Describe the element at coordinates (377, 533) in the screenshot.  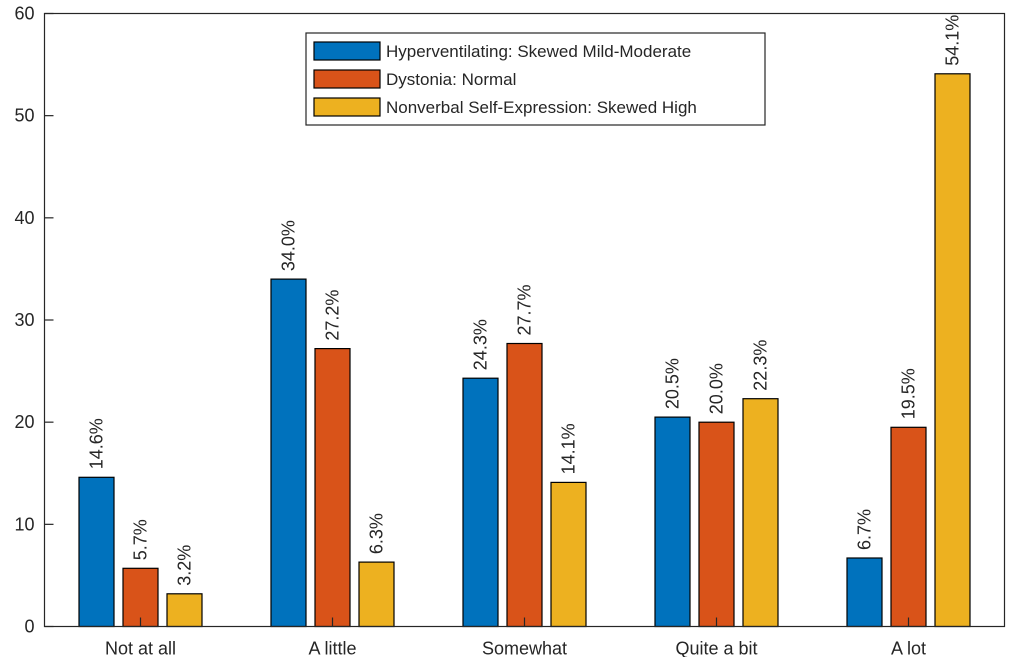
I see `data-label: 6.3%` at that location.